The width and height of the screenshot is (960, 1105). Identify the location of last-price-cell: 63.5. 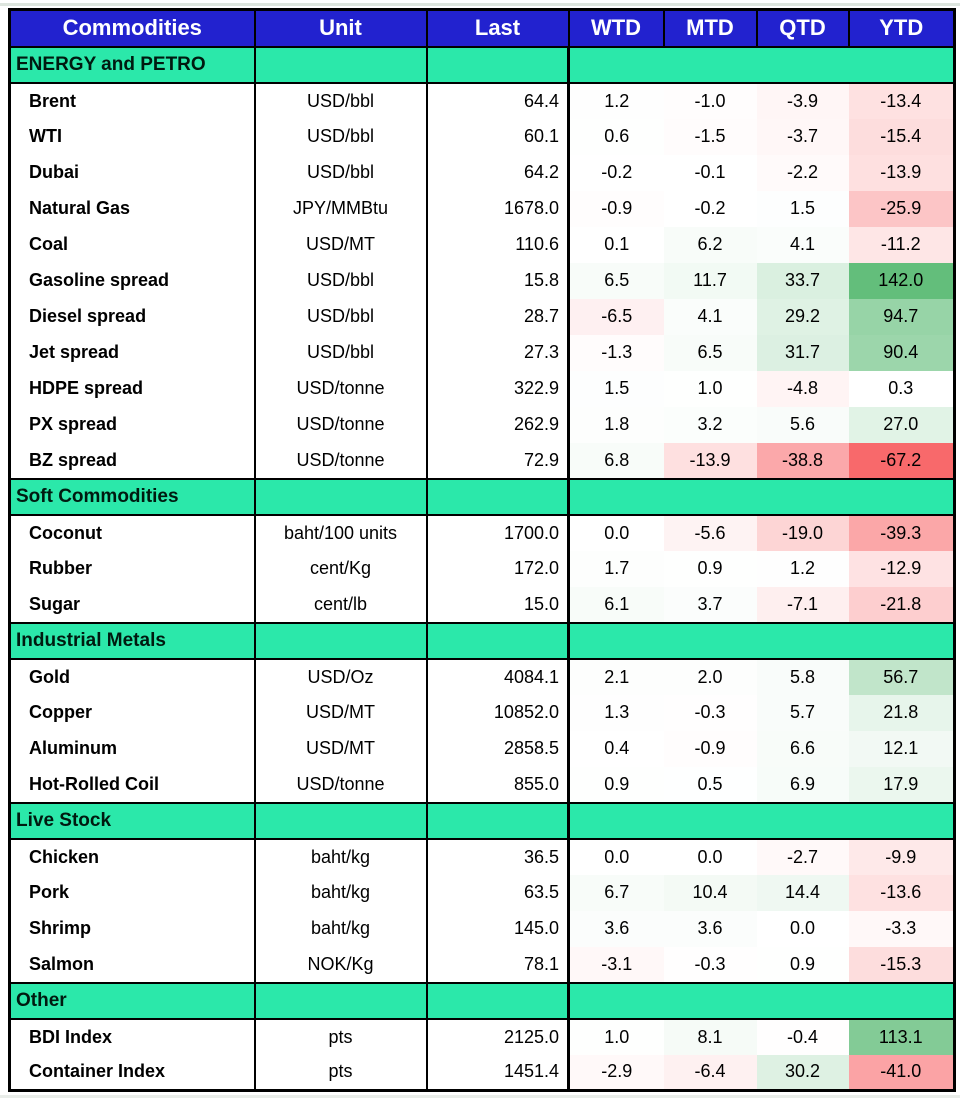
(498, 892).